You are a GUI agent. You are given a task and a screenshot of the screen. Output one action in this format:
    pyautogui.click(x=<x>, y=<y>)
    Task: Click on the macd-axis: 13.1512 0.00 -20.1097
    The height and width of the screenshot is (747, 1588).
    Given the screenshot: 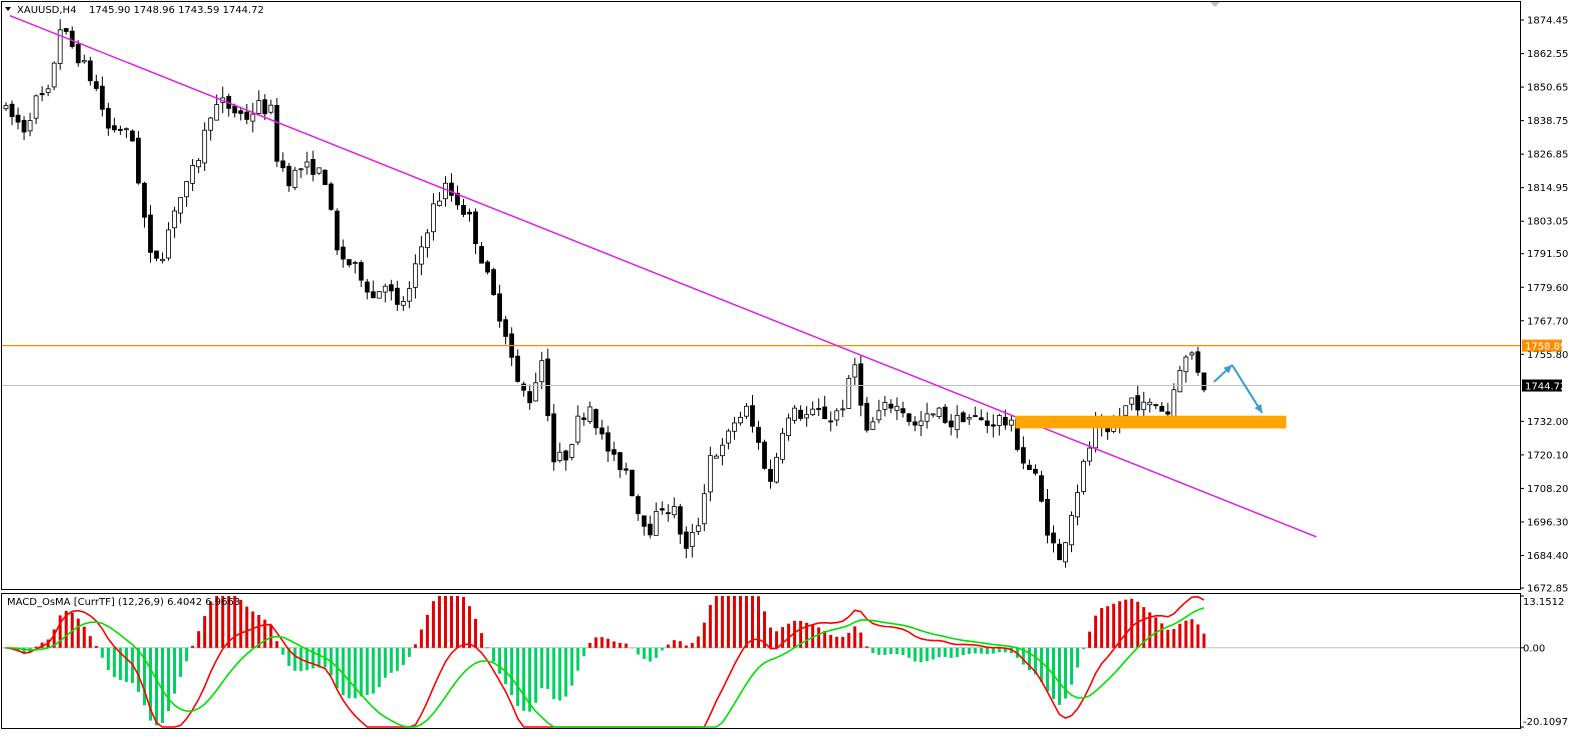 What is the action you would take?
    pyautogui.click(x=1544, y=661)
    